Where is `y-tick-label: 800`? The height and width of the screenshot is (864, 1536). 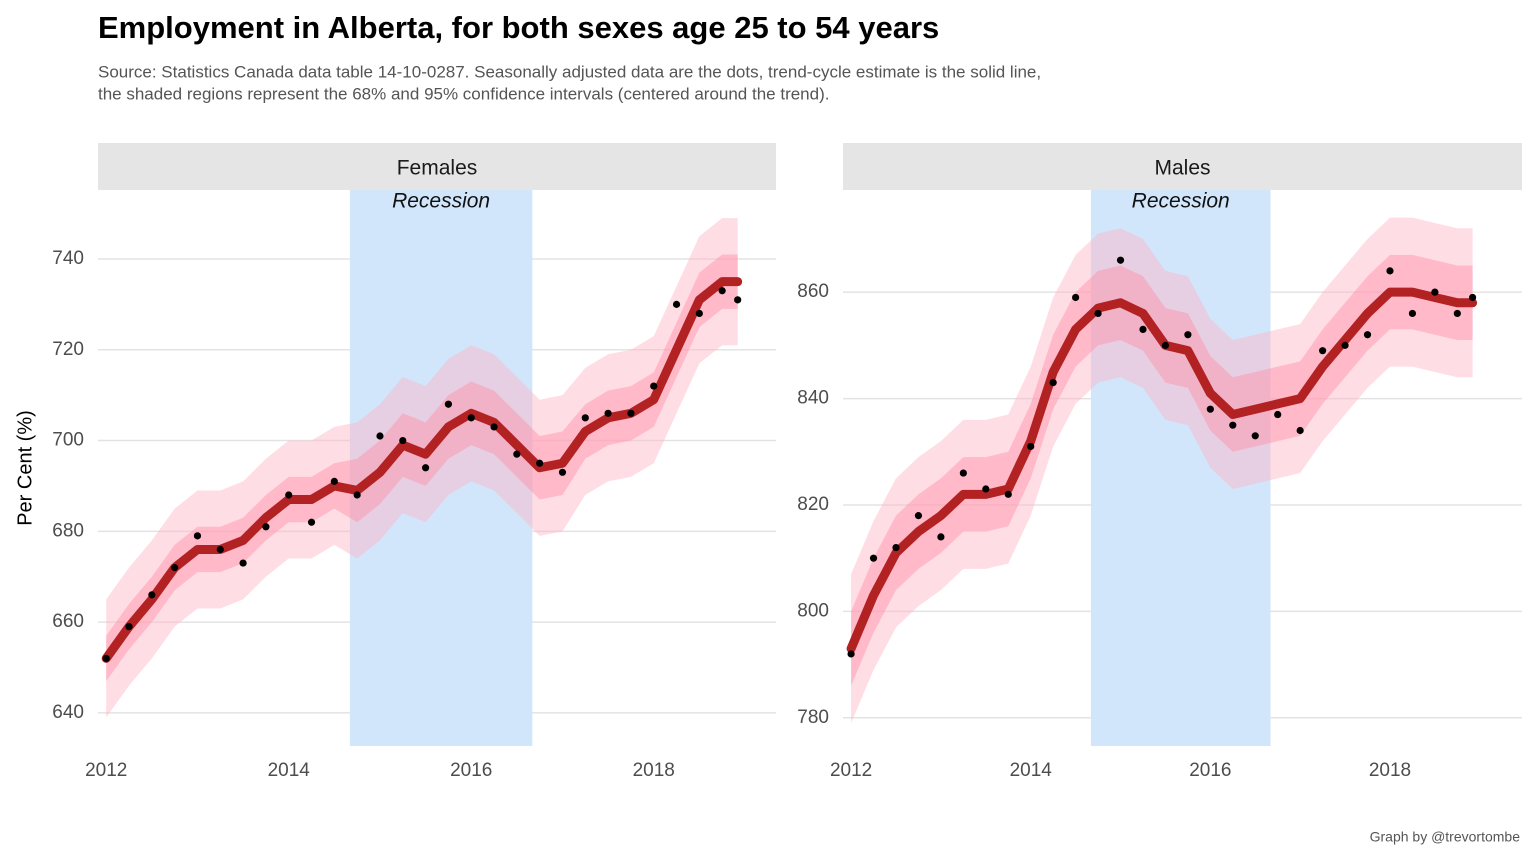 y-tick-label: 800 is located at coordinates (813, 610).